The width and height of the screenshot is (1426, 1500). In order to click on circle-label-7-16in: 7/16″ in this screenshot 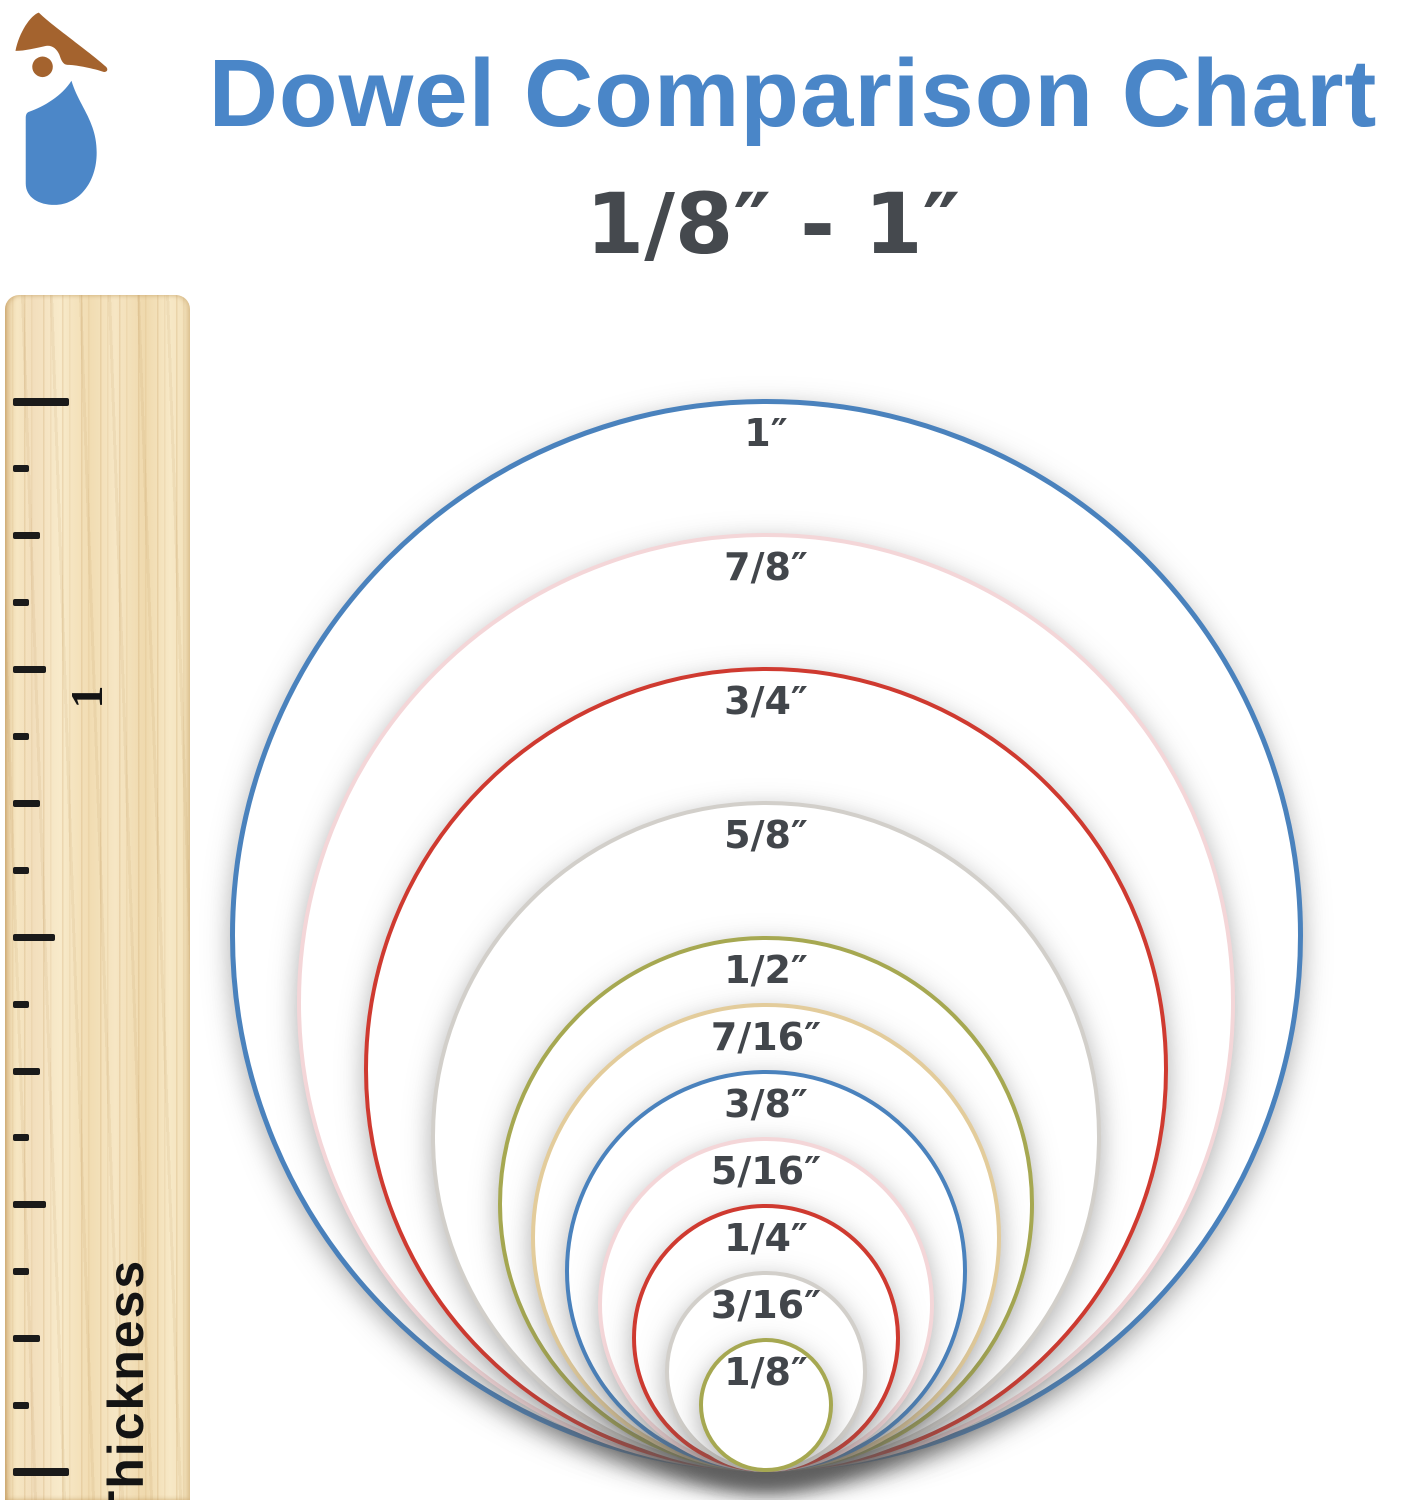, I will do `click(766, 1036)`.